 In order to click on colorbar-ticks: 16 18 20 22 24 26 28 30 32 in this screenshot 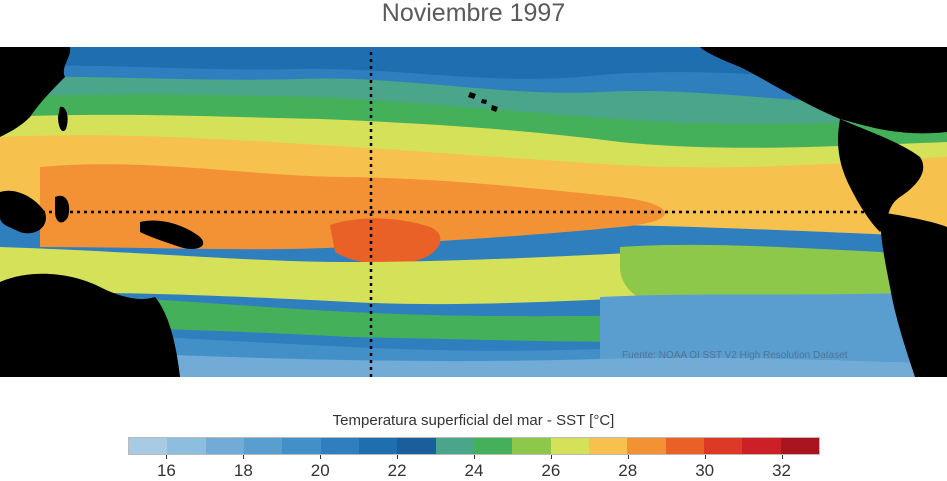, I will do `click(474, 467)`.